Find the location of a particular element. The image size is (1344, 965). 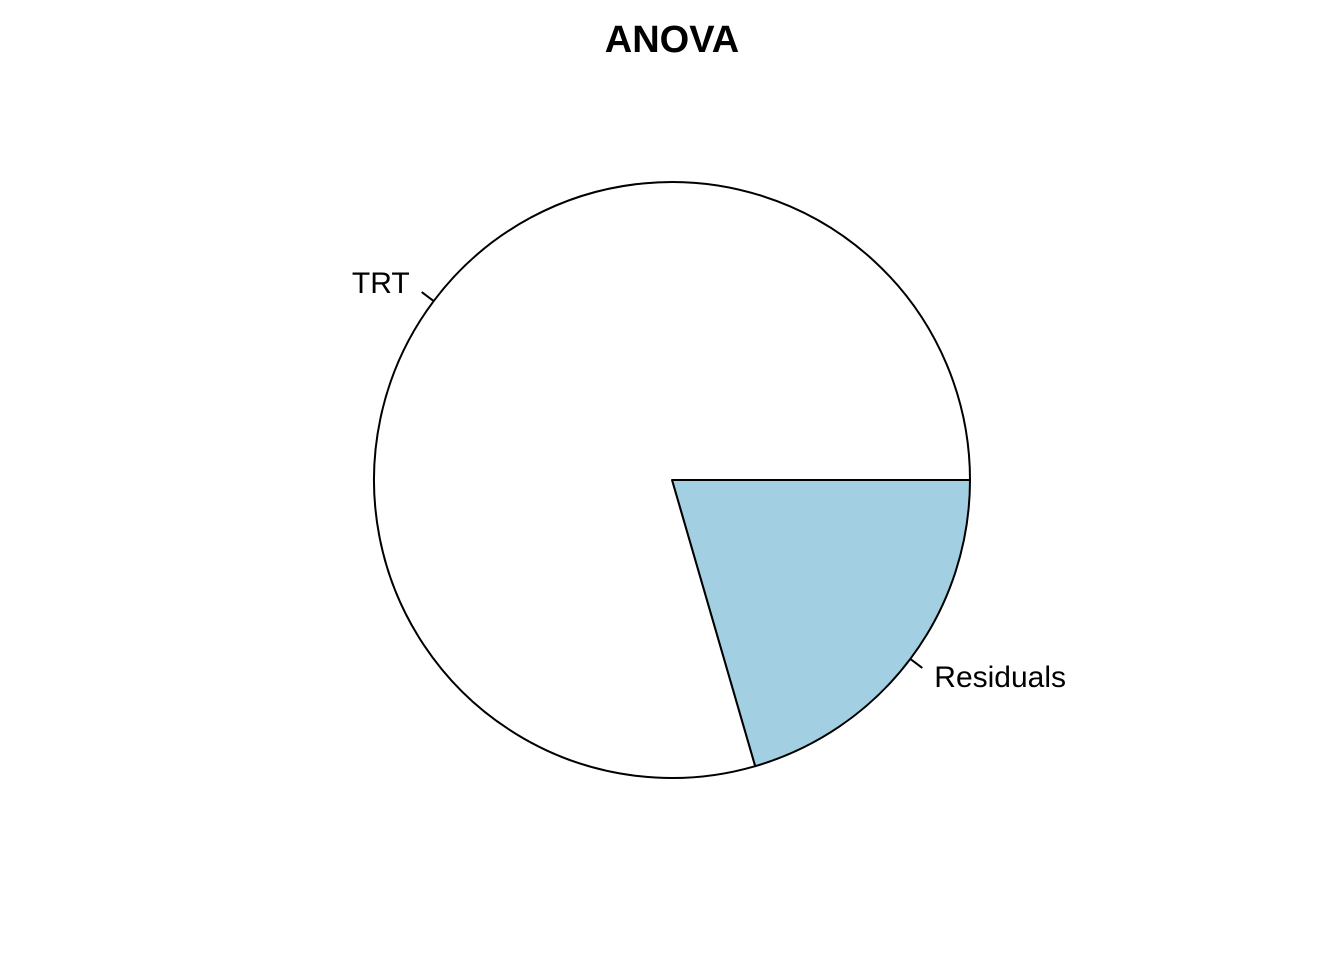

pie-tick-trt is located at coordinates (428, 296).